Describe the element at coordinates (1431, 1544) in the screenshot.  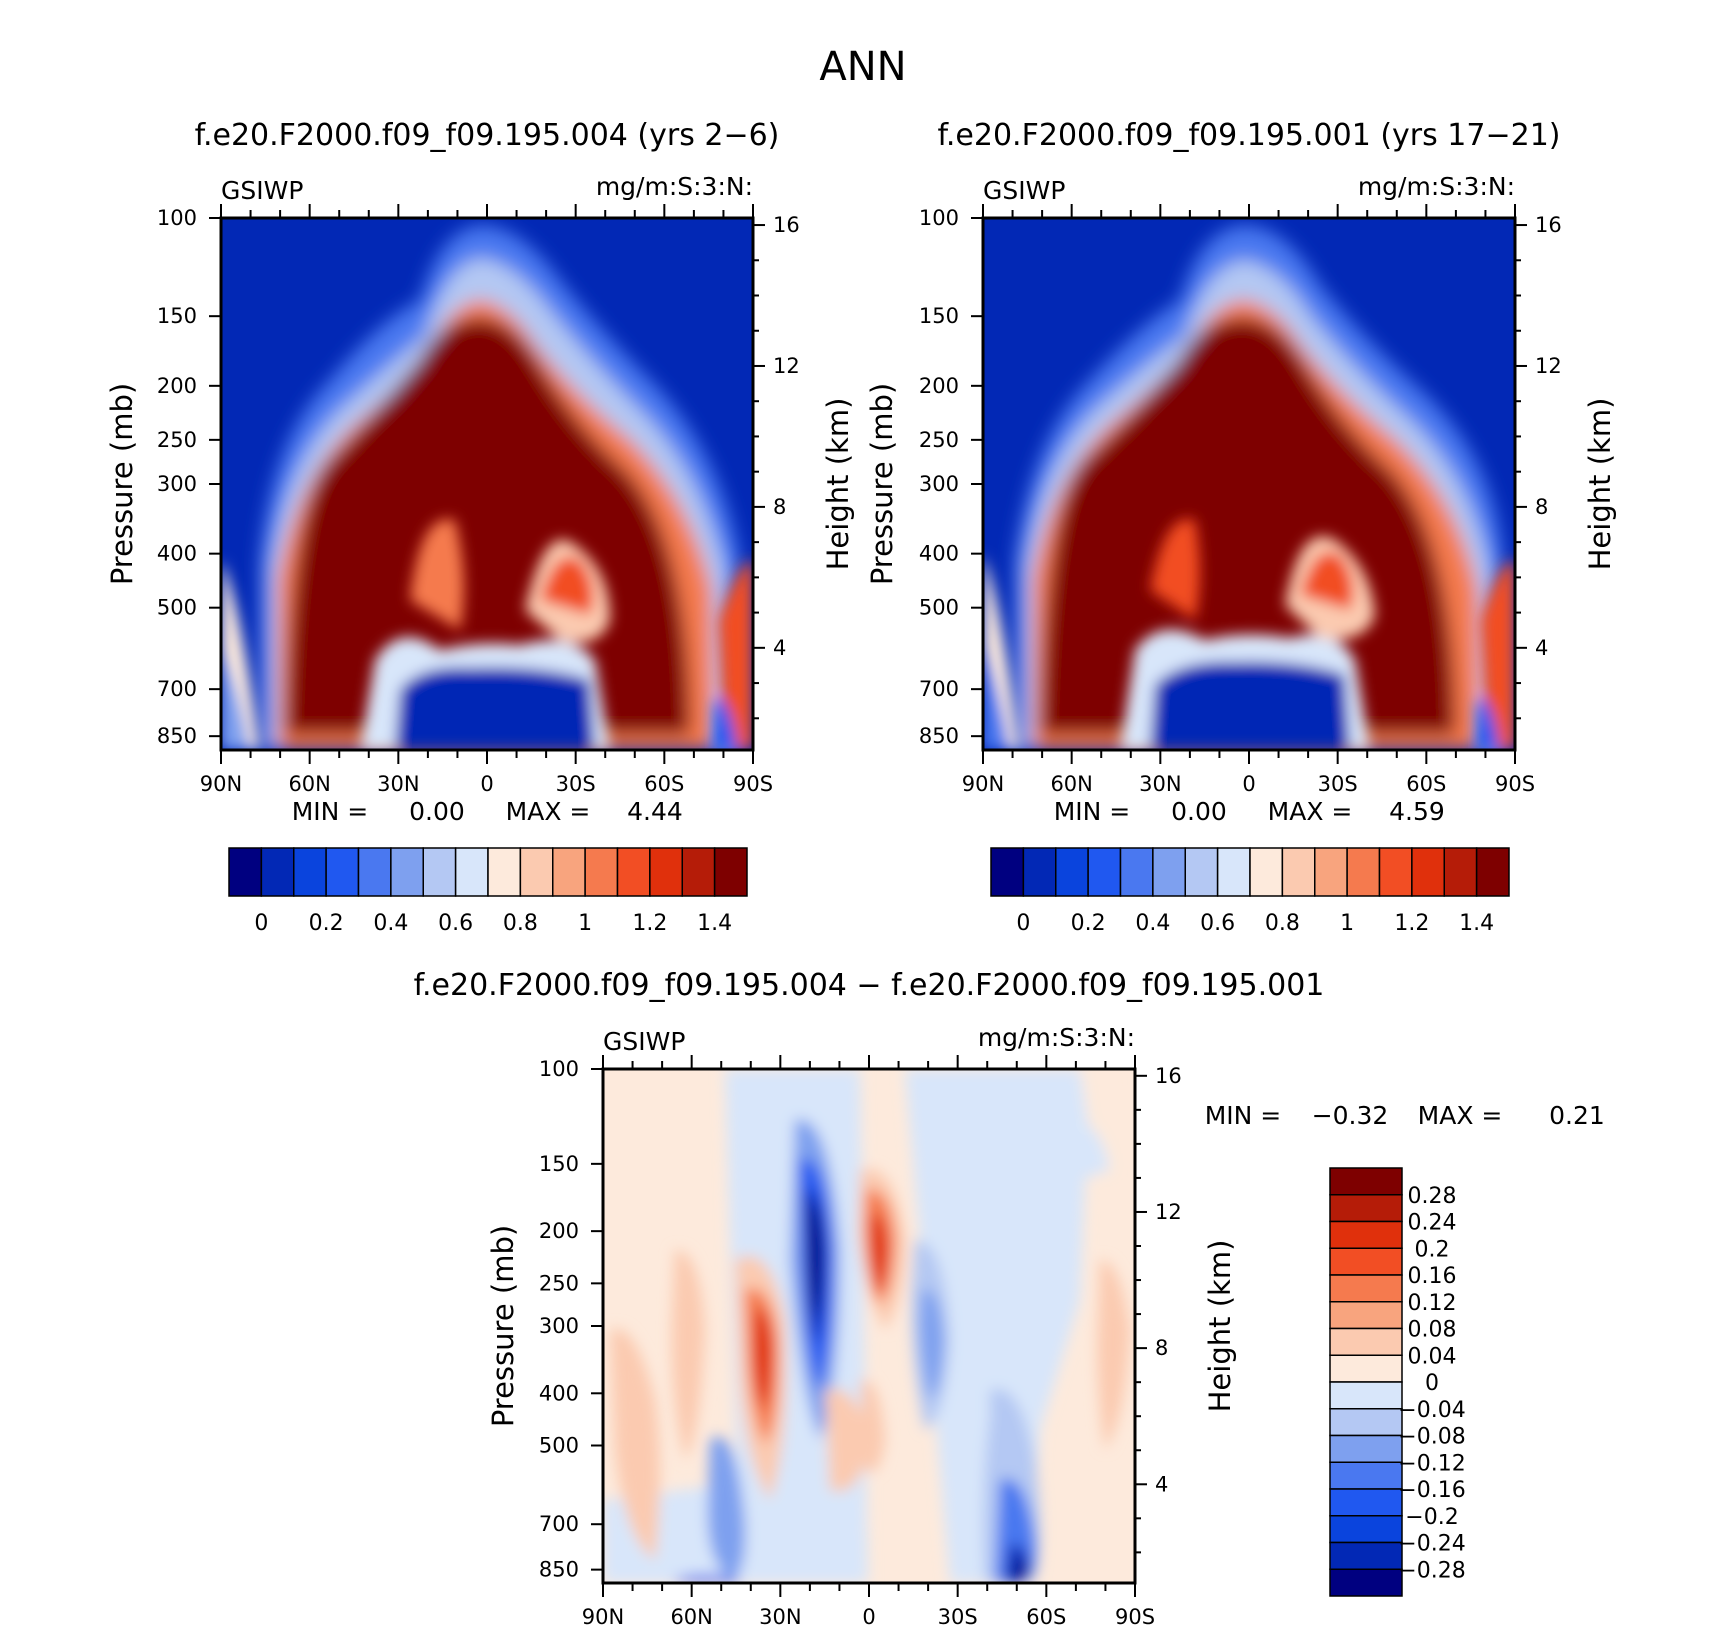
I see `colorbar-label: −0.24` at that location.